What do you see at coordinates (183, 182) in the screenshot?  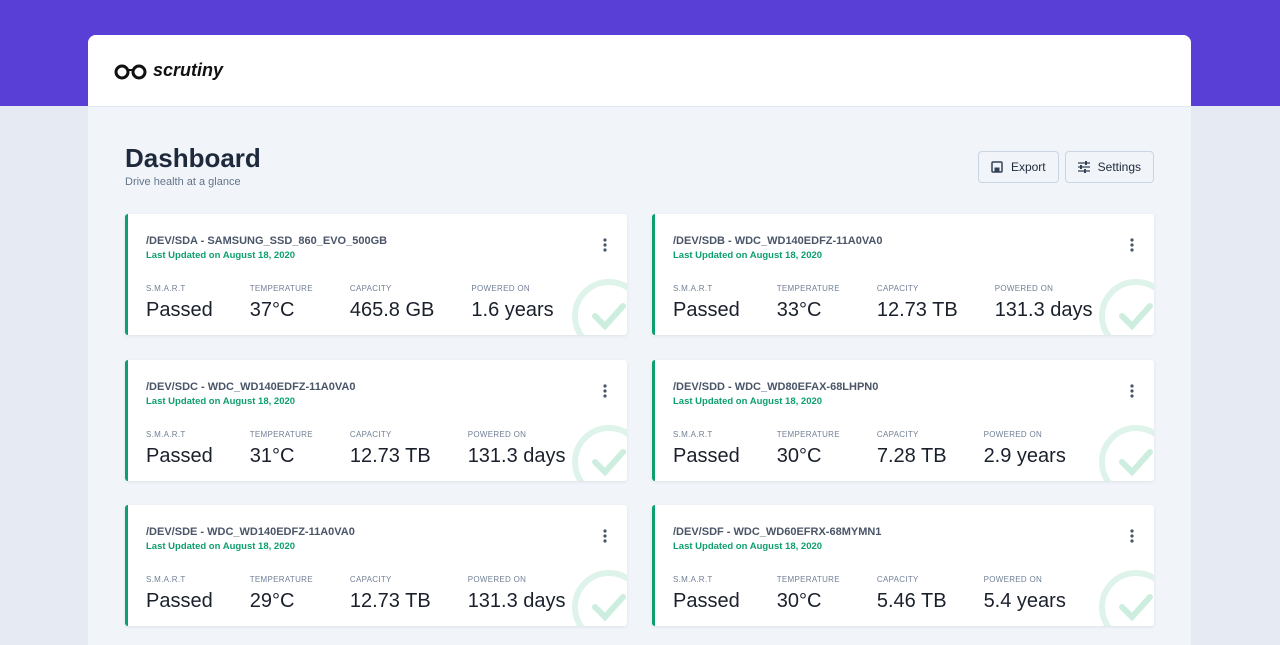 I see `page-subtitle: Drive health at a glance` at bounding box center [183, 182].